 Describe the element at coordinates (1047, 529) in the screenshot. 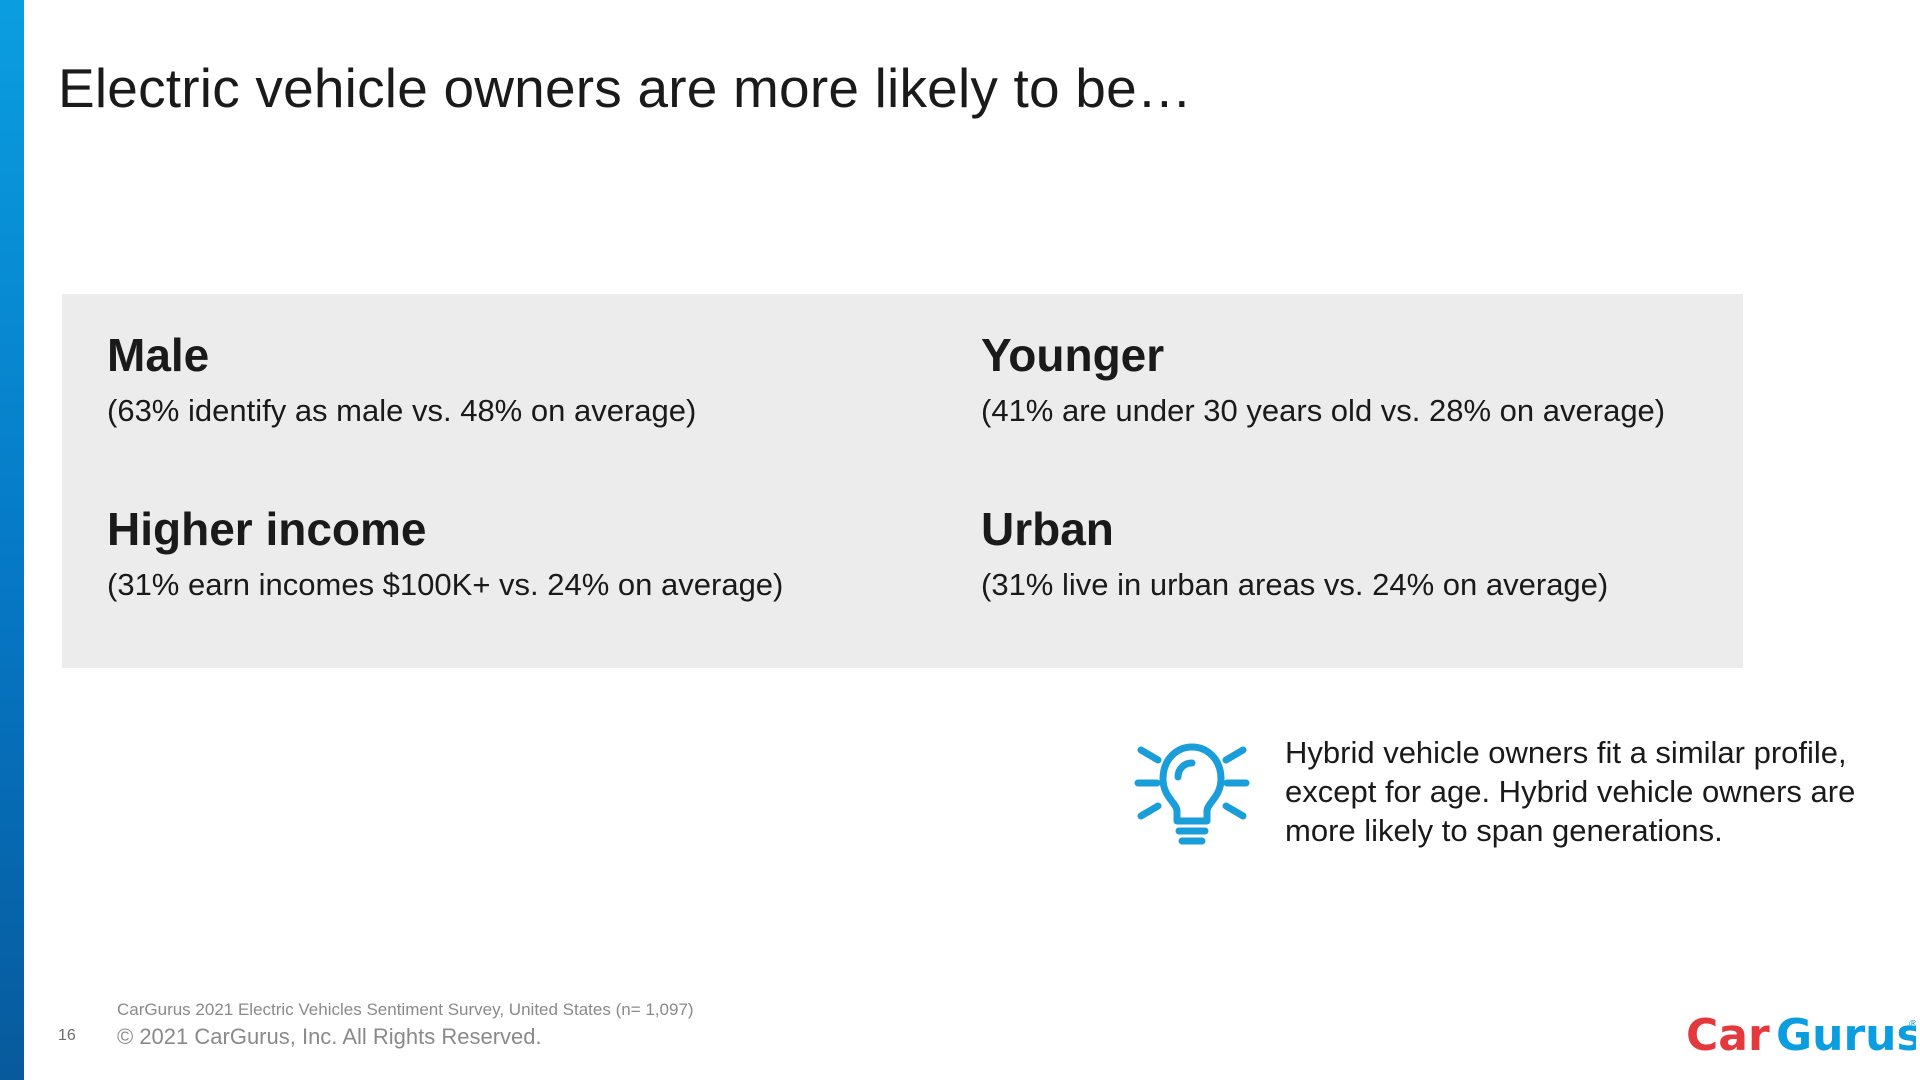

I see `stat-heading: Urban` at that location.